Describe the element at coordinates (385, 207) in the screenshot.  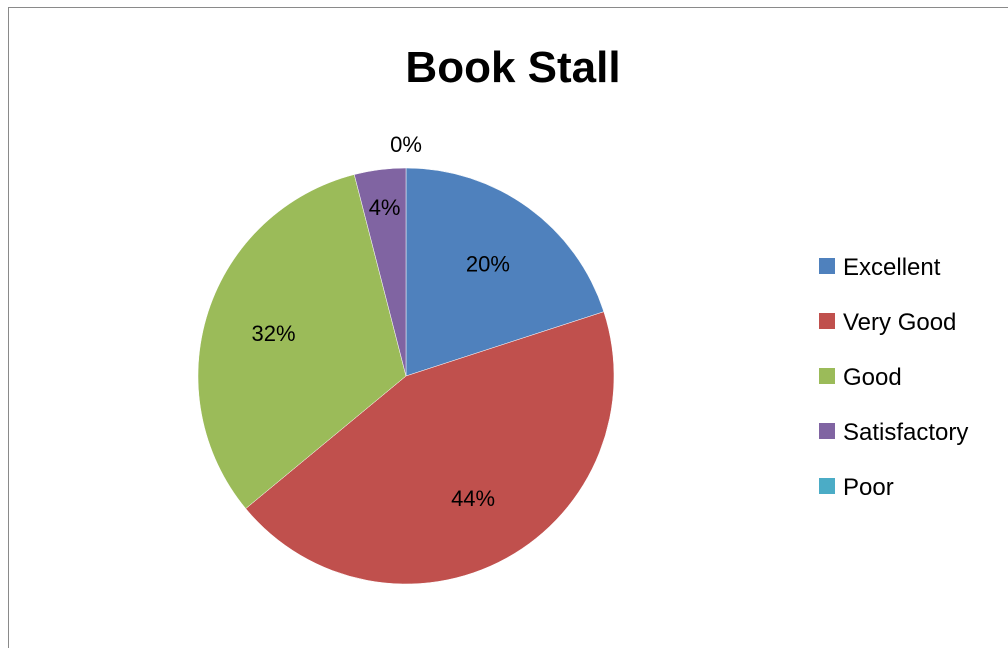
I see `data-label-satisfactory: 4%` at that location.